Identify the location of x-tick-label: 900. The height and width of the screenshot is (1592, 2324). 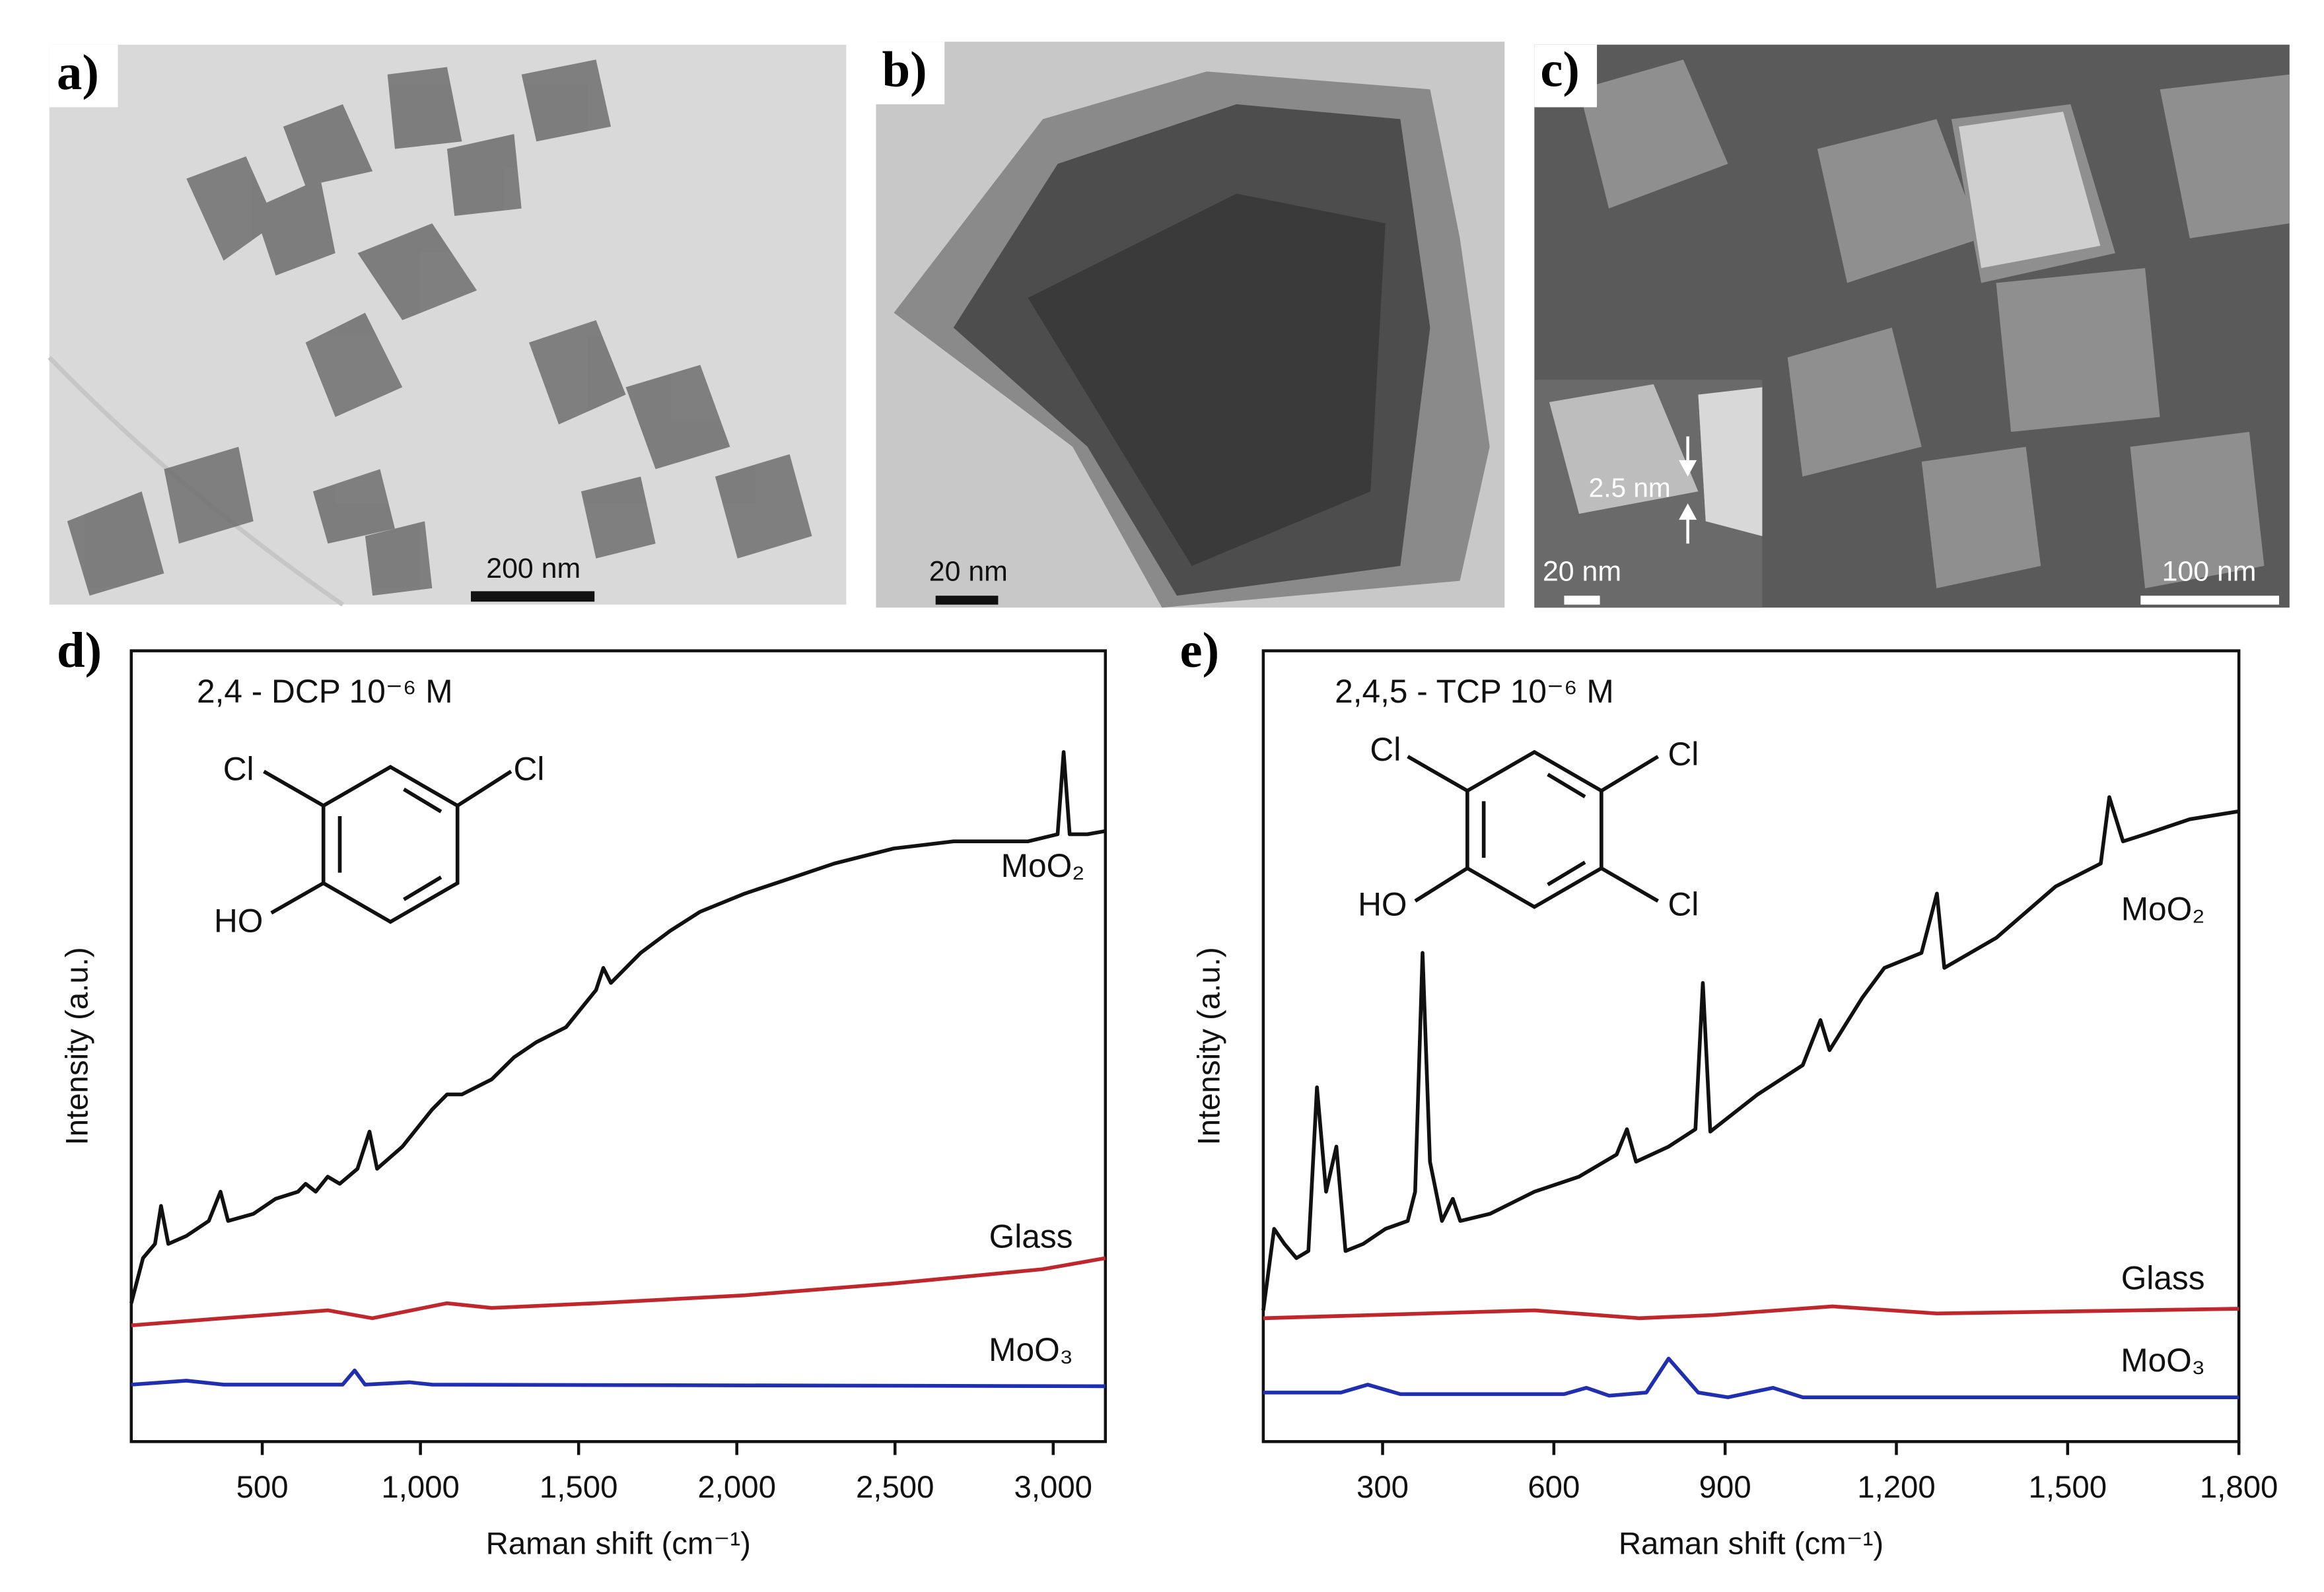
(1725, 1487).